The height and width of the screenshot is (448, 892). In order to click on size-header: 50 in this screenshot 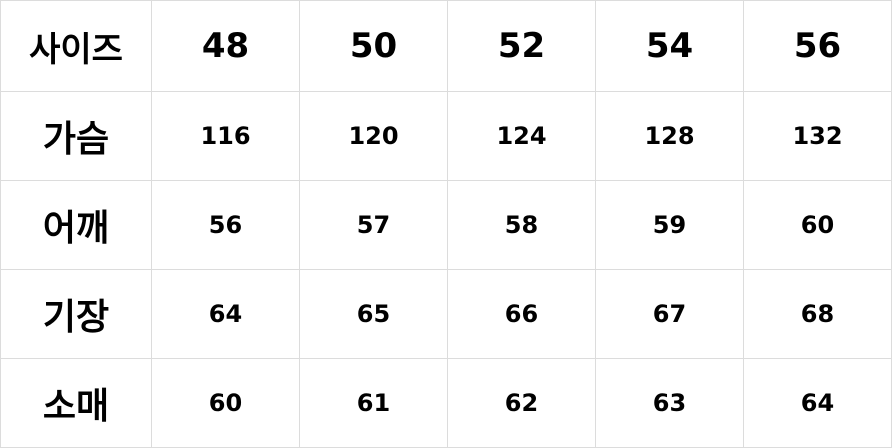, I will do `click(373, 46)`.